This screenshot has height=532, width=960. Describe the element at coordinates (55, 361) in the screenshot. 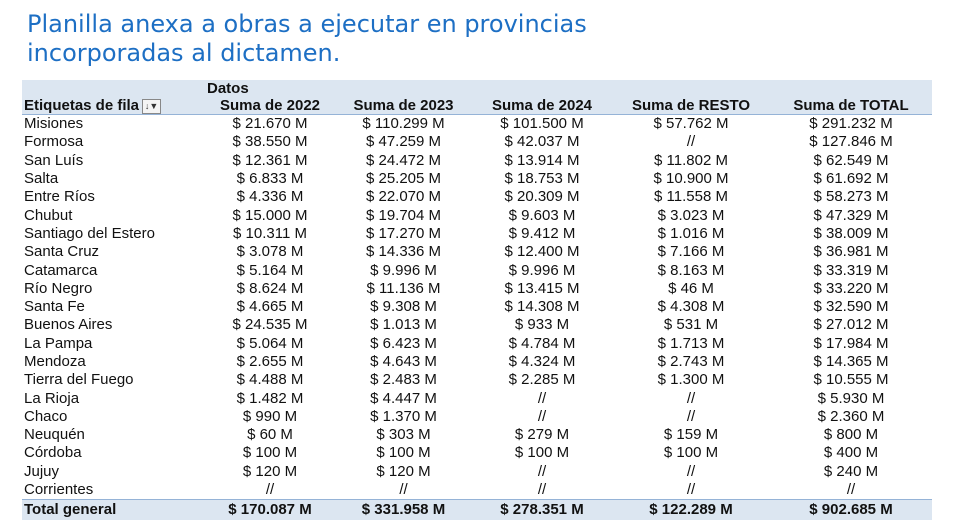

I see `row-label: Mendoza` at that location.